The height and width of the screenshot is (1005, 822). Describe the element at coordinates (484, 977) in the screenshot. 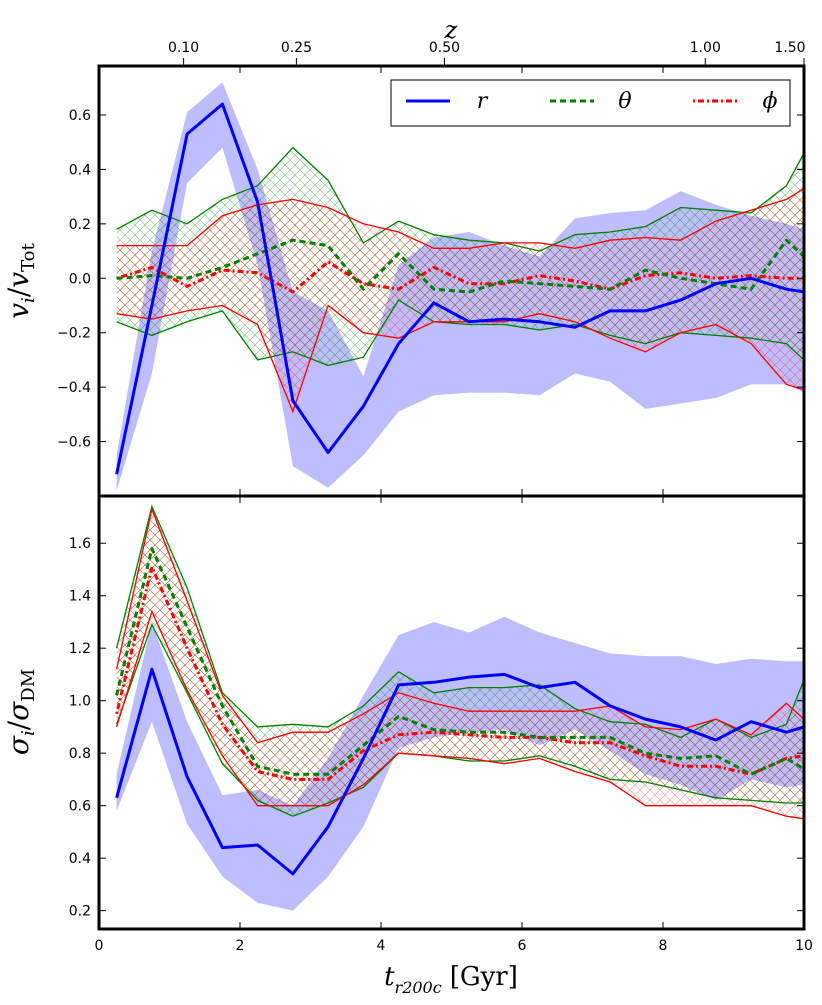

I see `time-label-unit: [Gyr]` at that location.